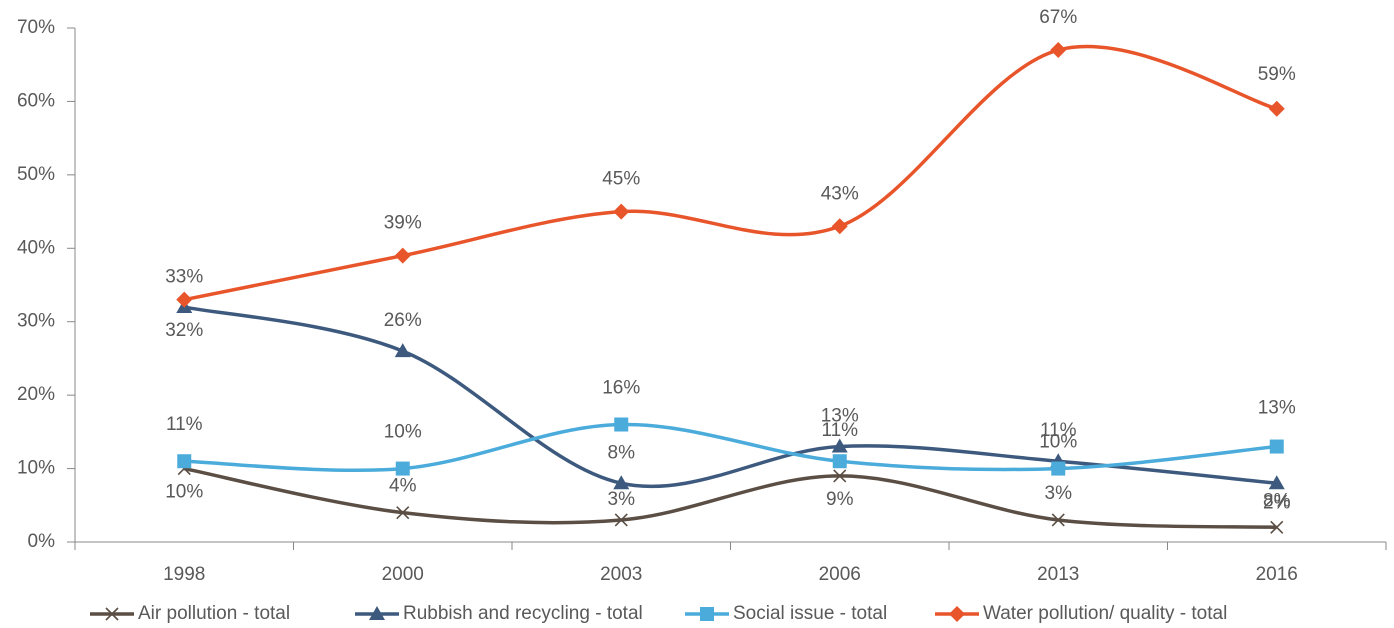 This screenshot has height=628, width=1394. What do you see at coordinates (36, 27) in the screenshot?
I see `y-tick-label: 70%` at bounding box center [36, 27].